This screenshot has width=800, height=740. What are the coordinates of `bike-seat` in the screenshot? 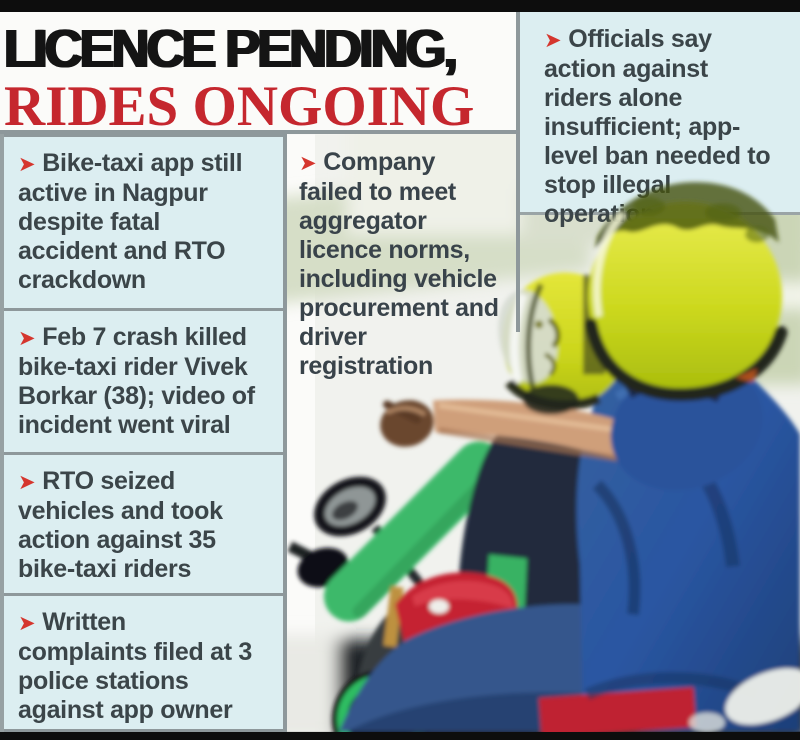 It's located at (617, 709).